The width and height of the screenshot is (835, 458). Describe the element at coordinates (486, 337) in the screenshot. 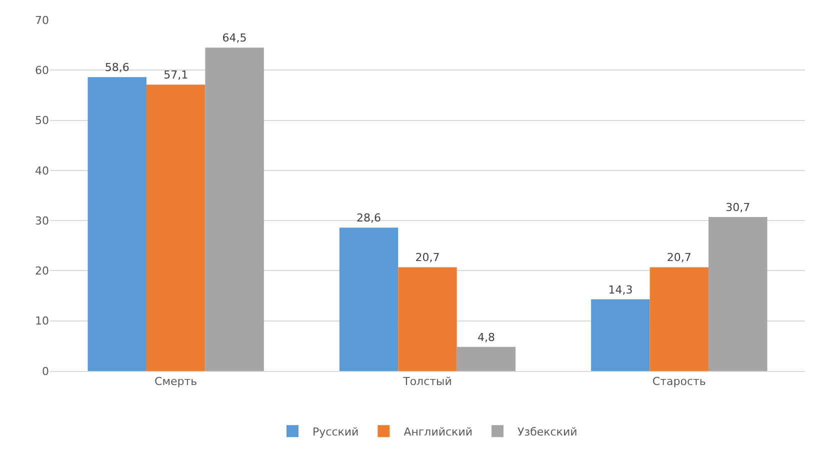

I see `data-label: 4,8` at that location.